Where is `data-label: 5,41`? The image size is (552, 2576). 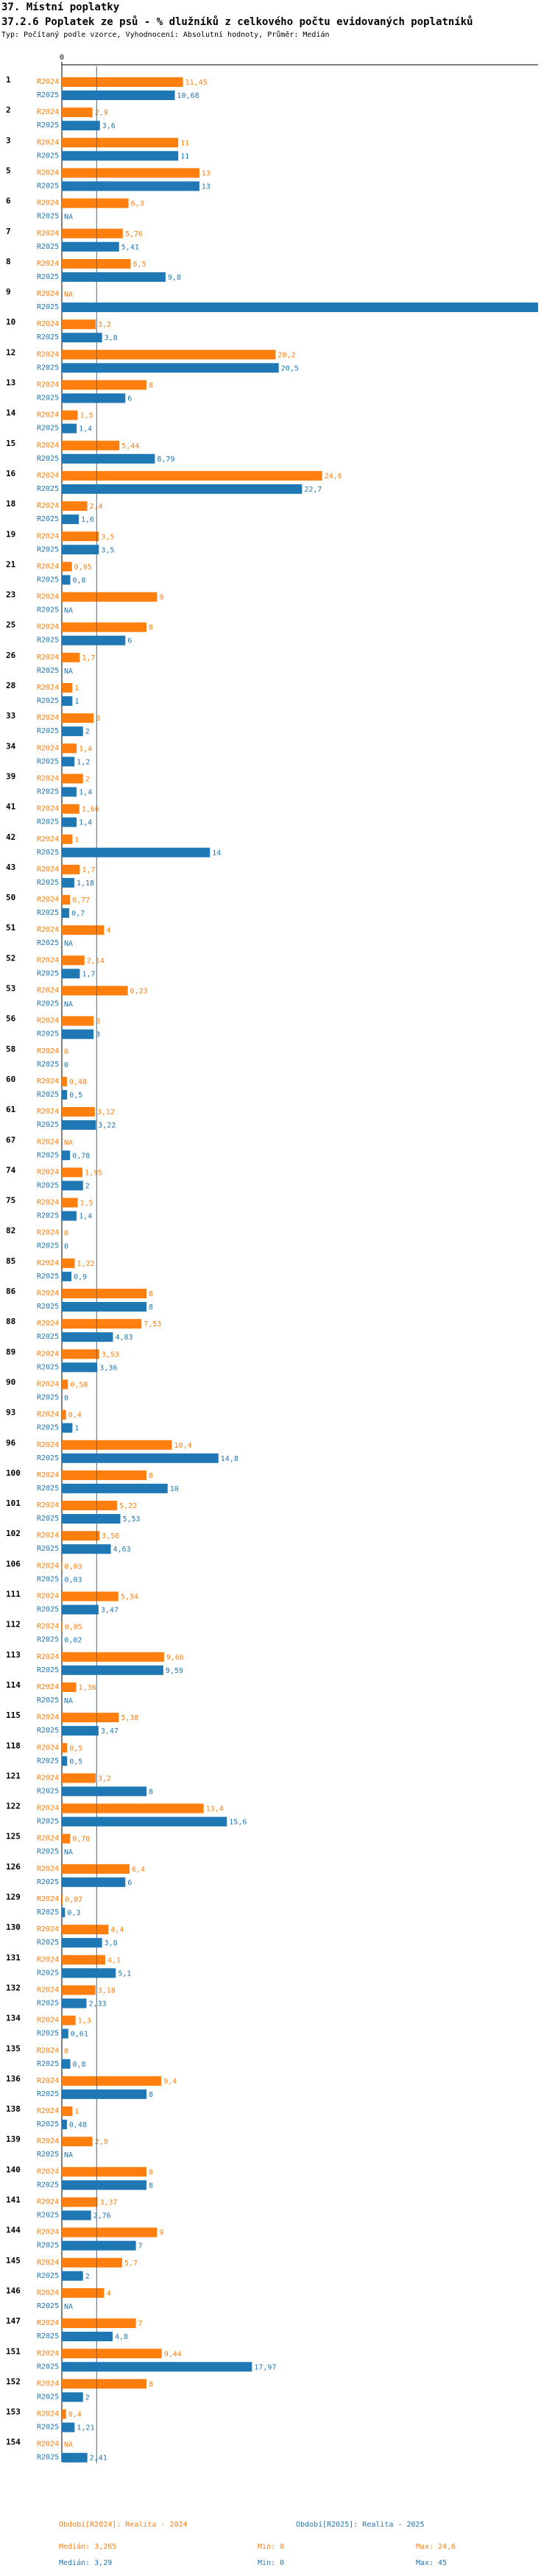 data-label: 5,41 is located at coordinates (130, 248).